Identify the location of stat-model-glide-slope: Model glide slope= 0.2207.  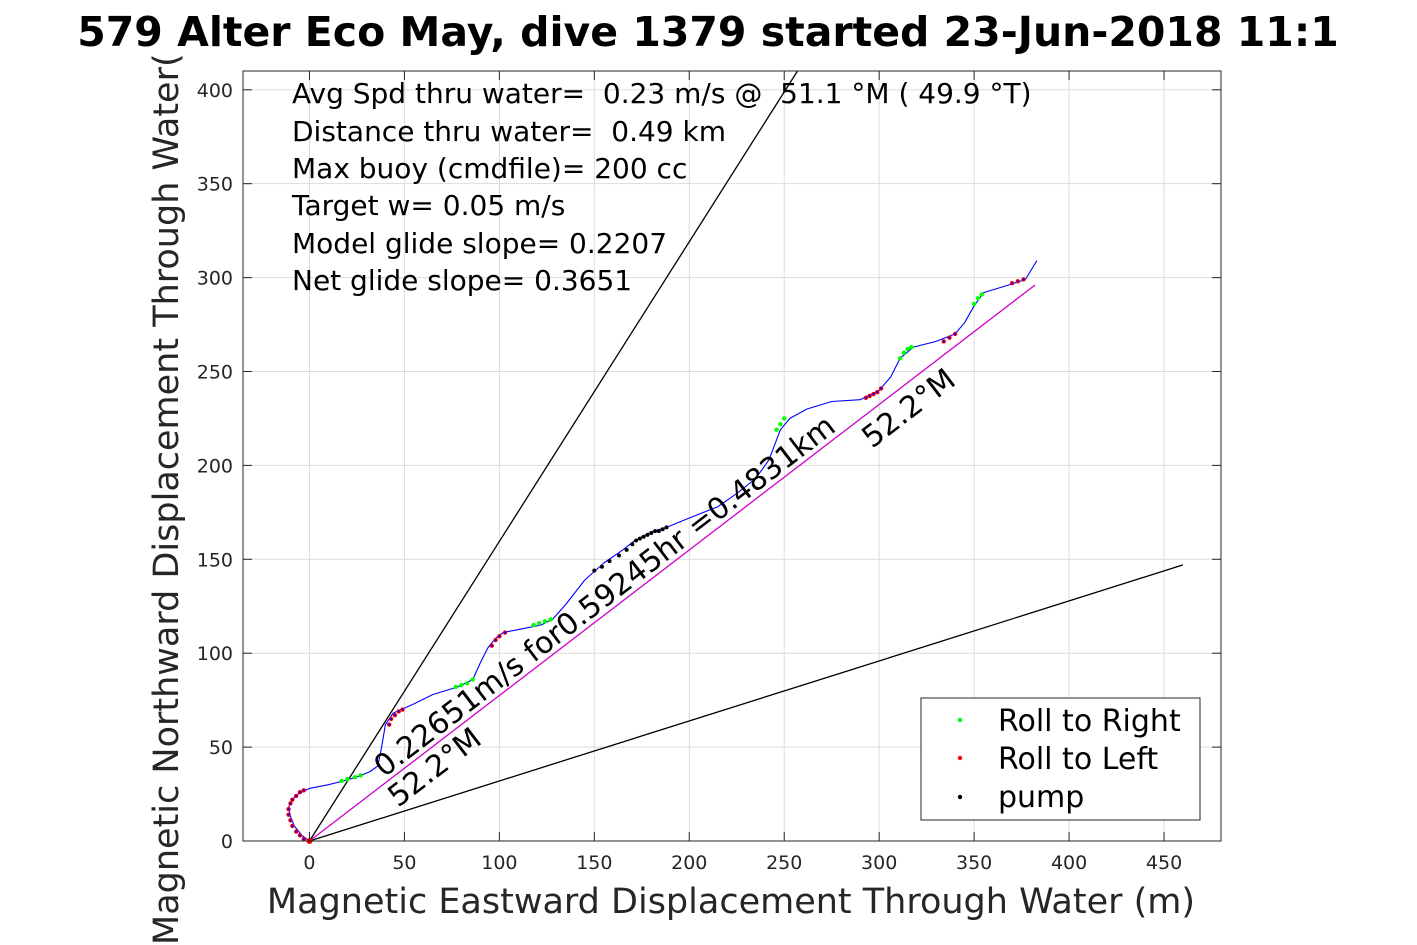
(479, 243).